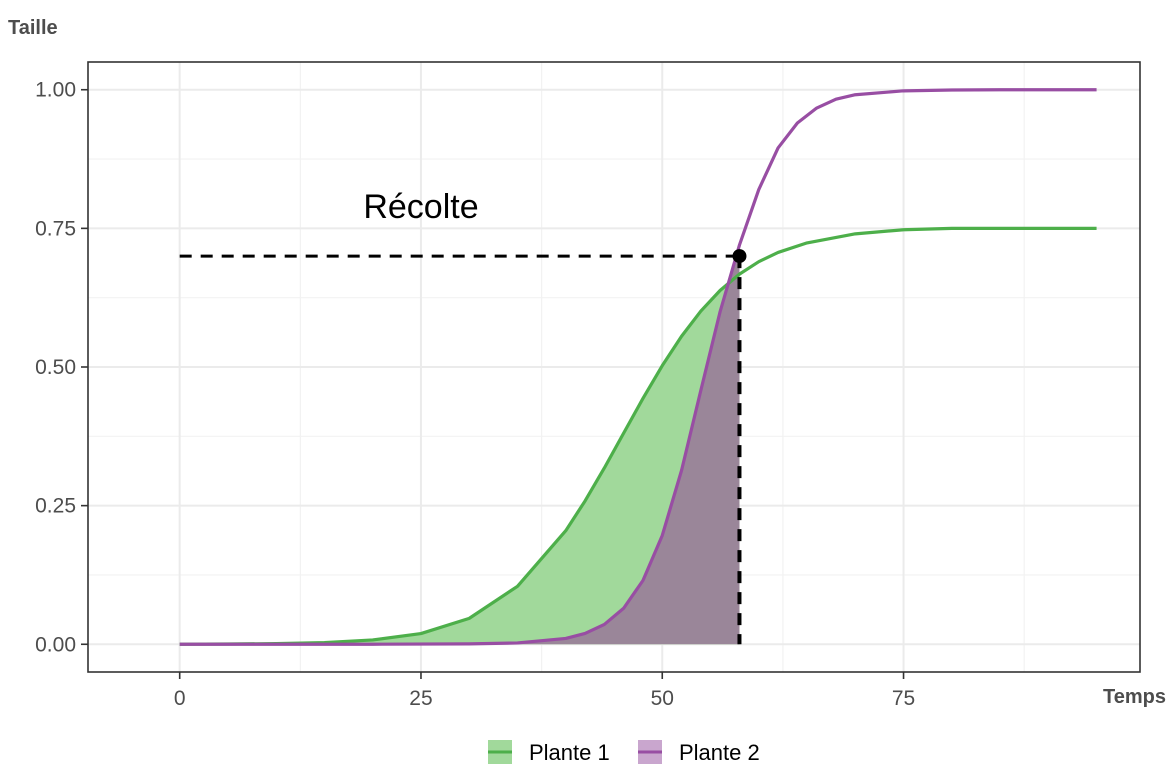 This screenshot has height=765, width=1174. I want to click on x-tick-label: 0, so click(180, 698).